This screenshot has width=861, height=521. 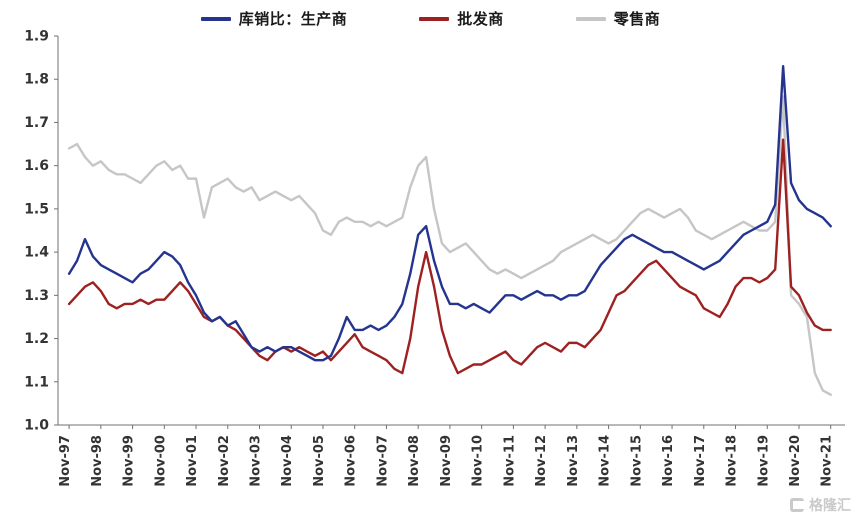 I want to click on x-tick-label: Nov-01, so click(x=192, y=461).